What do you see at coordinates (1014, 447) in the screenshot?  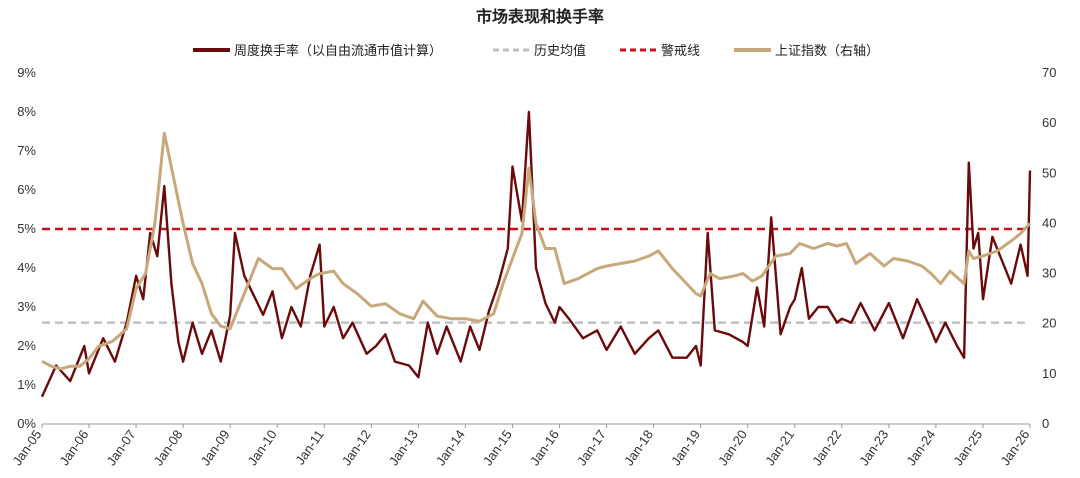 I see `x-tick-label: Jan-26` at bounding box center [1014, 447].